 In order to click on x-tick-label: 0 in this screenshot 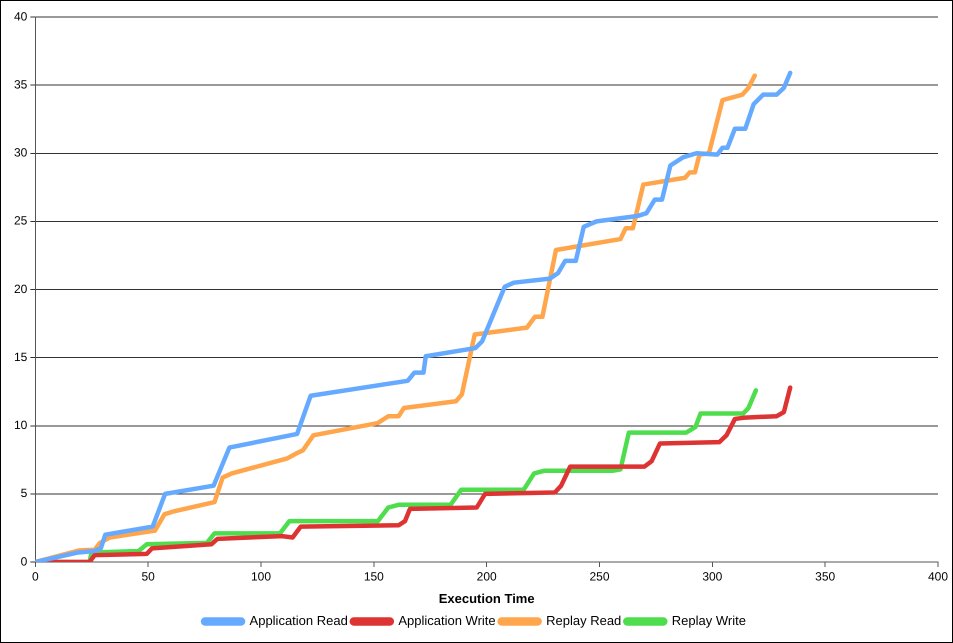, I will do `click(36, 577)`.